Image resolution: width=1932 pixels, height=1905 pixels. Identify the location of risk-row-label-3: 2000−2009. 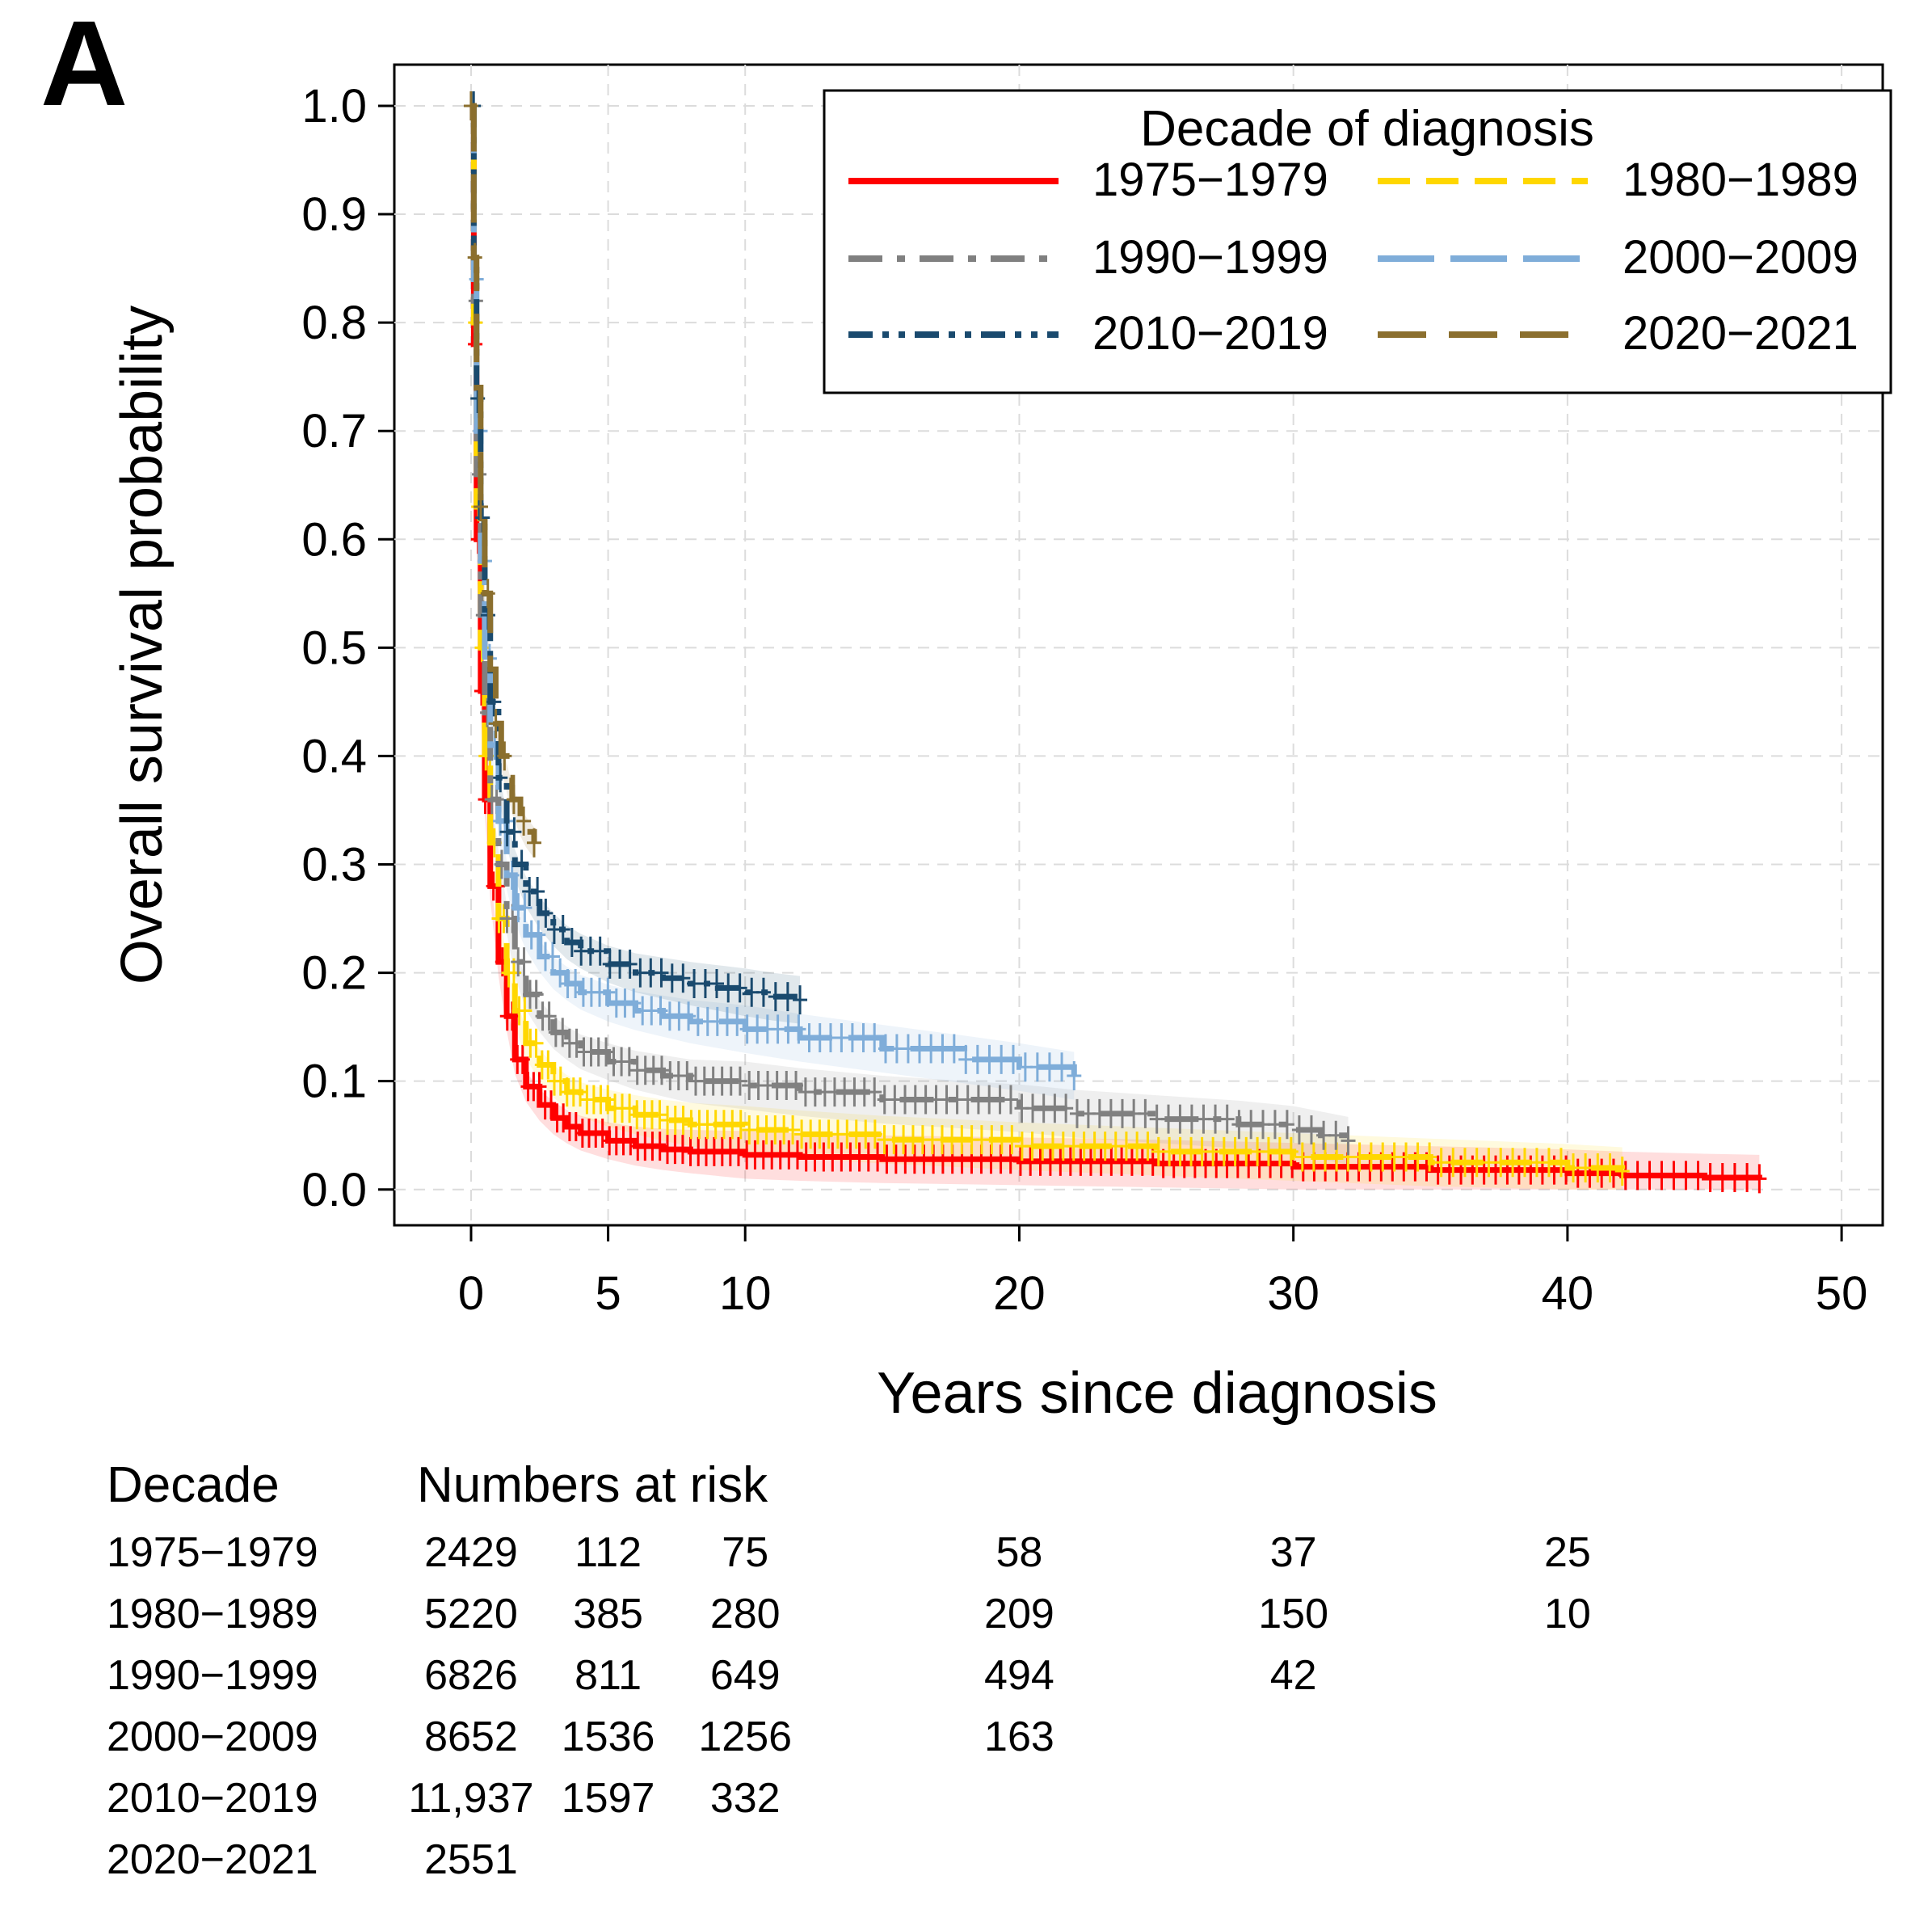
(212, 1737).